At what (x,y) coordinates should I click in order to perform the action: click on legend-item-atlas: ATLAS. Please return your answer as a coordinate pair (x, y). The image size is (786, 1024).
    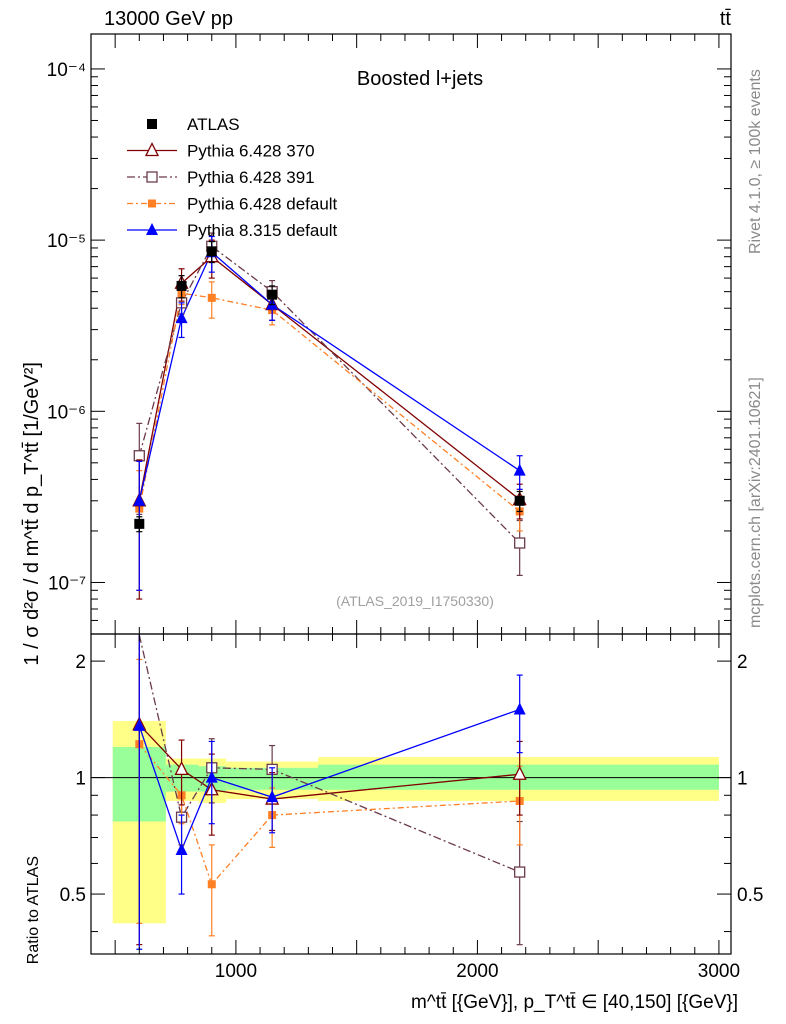
    Looking at the image, I should click on (193, 124).